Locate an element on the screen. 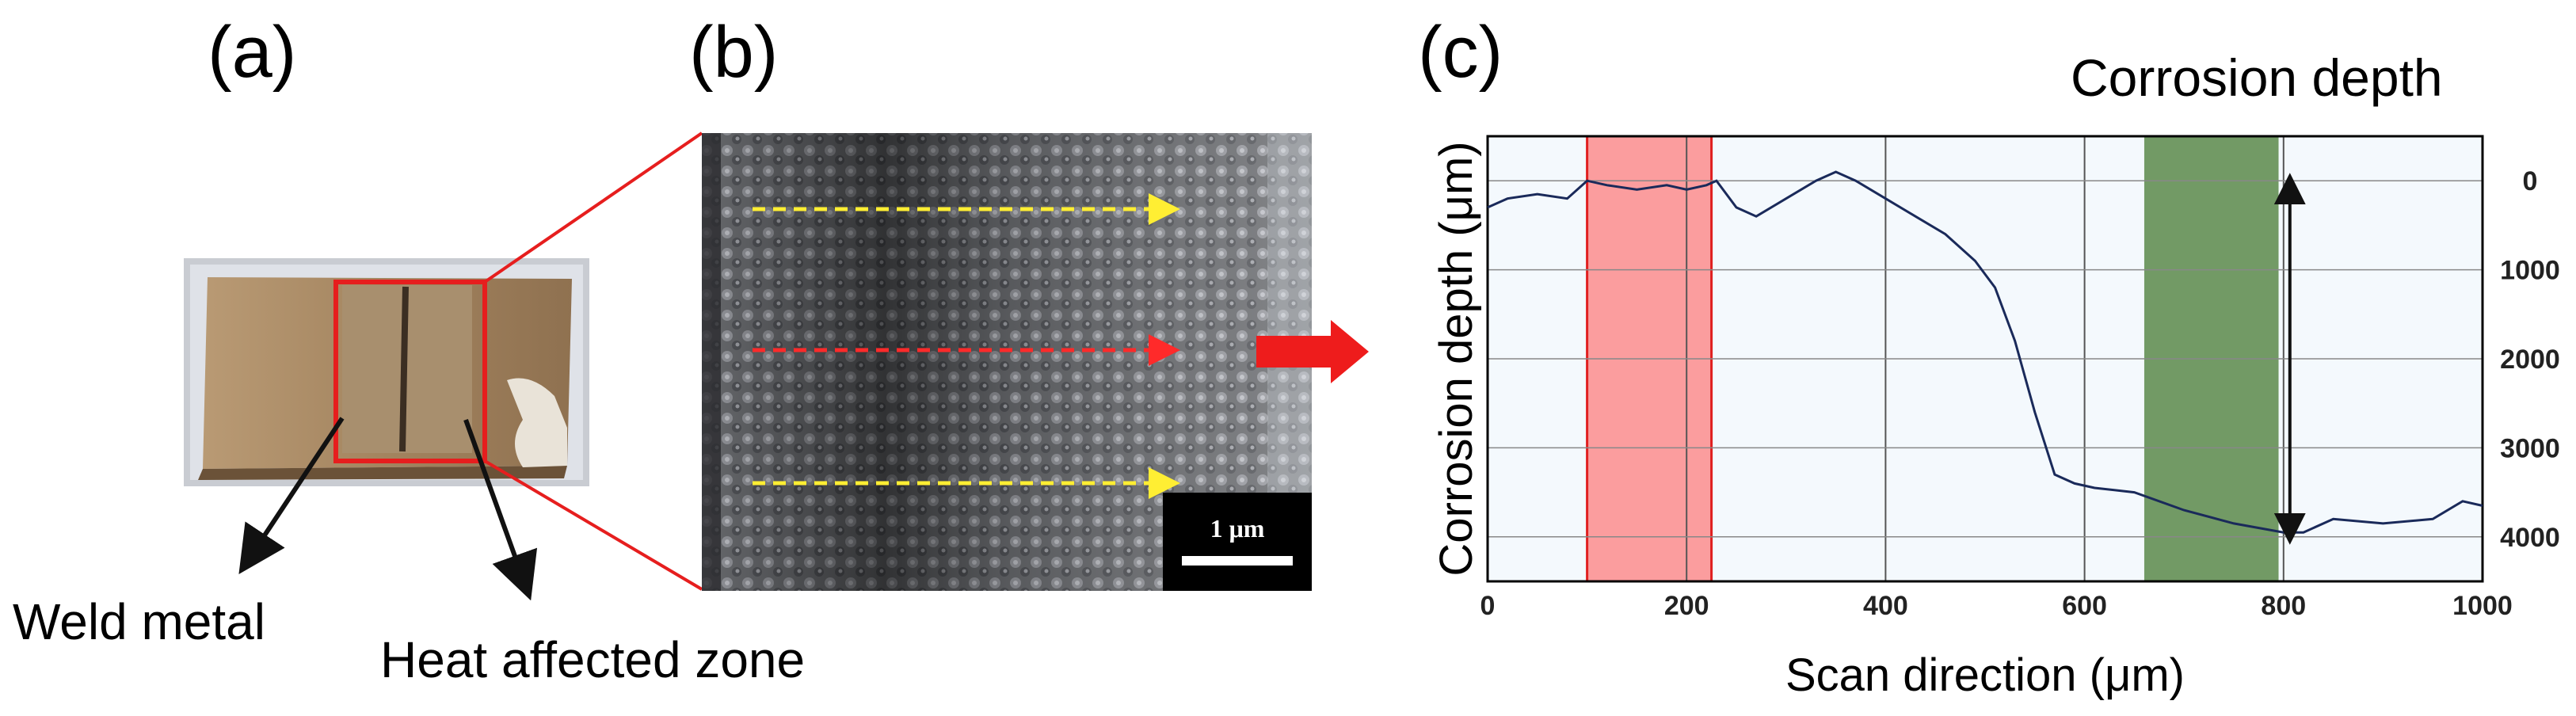 The height and width of the screenshot is (716, 2576). weld-region-box is located at coordinates (410, 371).